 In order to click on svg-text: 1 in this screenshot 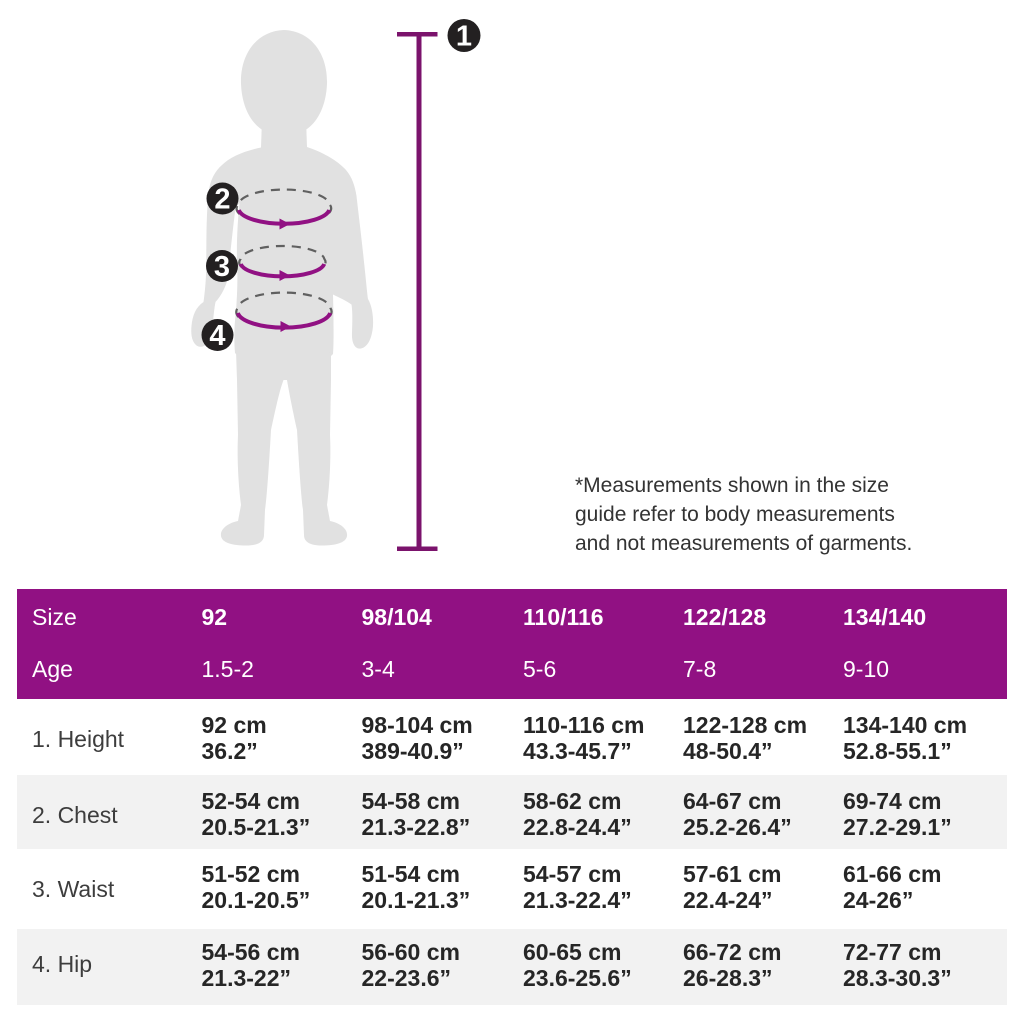, I will do `click(464, 37)`.